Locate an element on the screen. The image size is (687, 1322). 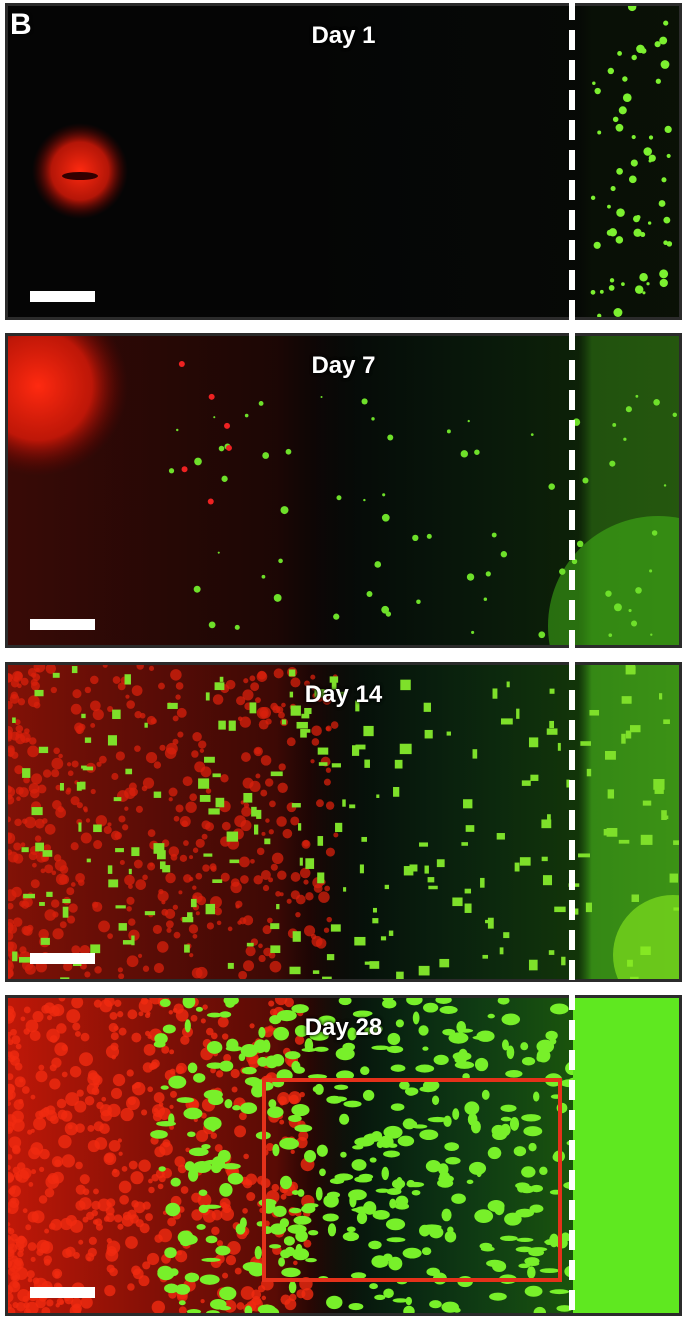
scale-bar is located at coordinates (62, 296).